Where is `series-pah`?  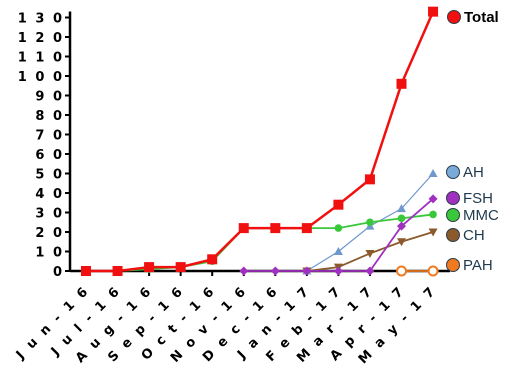 series-pah is located at coordinates (417, 271).